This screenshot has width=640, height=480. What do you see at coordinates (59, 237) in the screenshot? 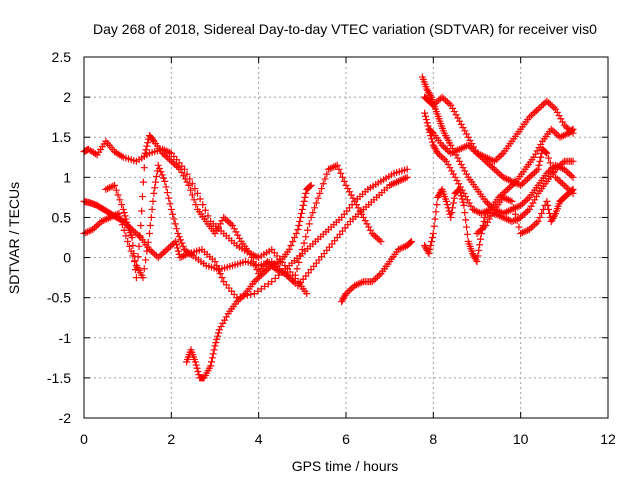
I see `y-tick-labels: -2 -1.5 -1 -0.5 0 0.5 1 1.5 2 2.5` at bounding box center [59, 237].